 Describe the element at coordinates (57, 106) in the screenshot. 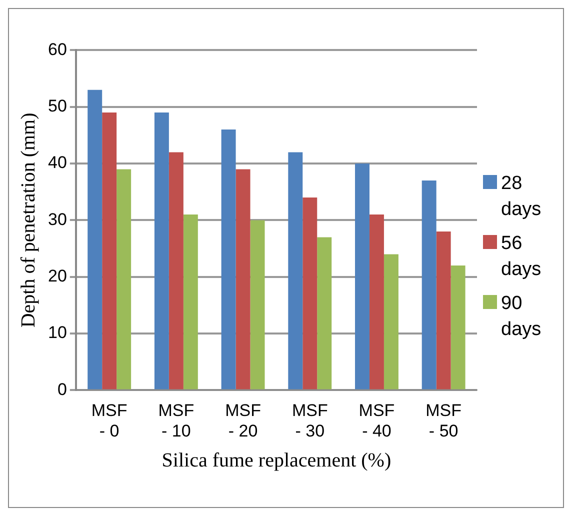

I see `y-tick-label: 50` at that location.